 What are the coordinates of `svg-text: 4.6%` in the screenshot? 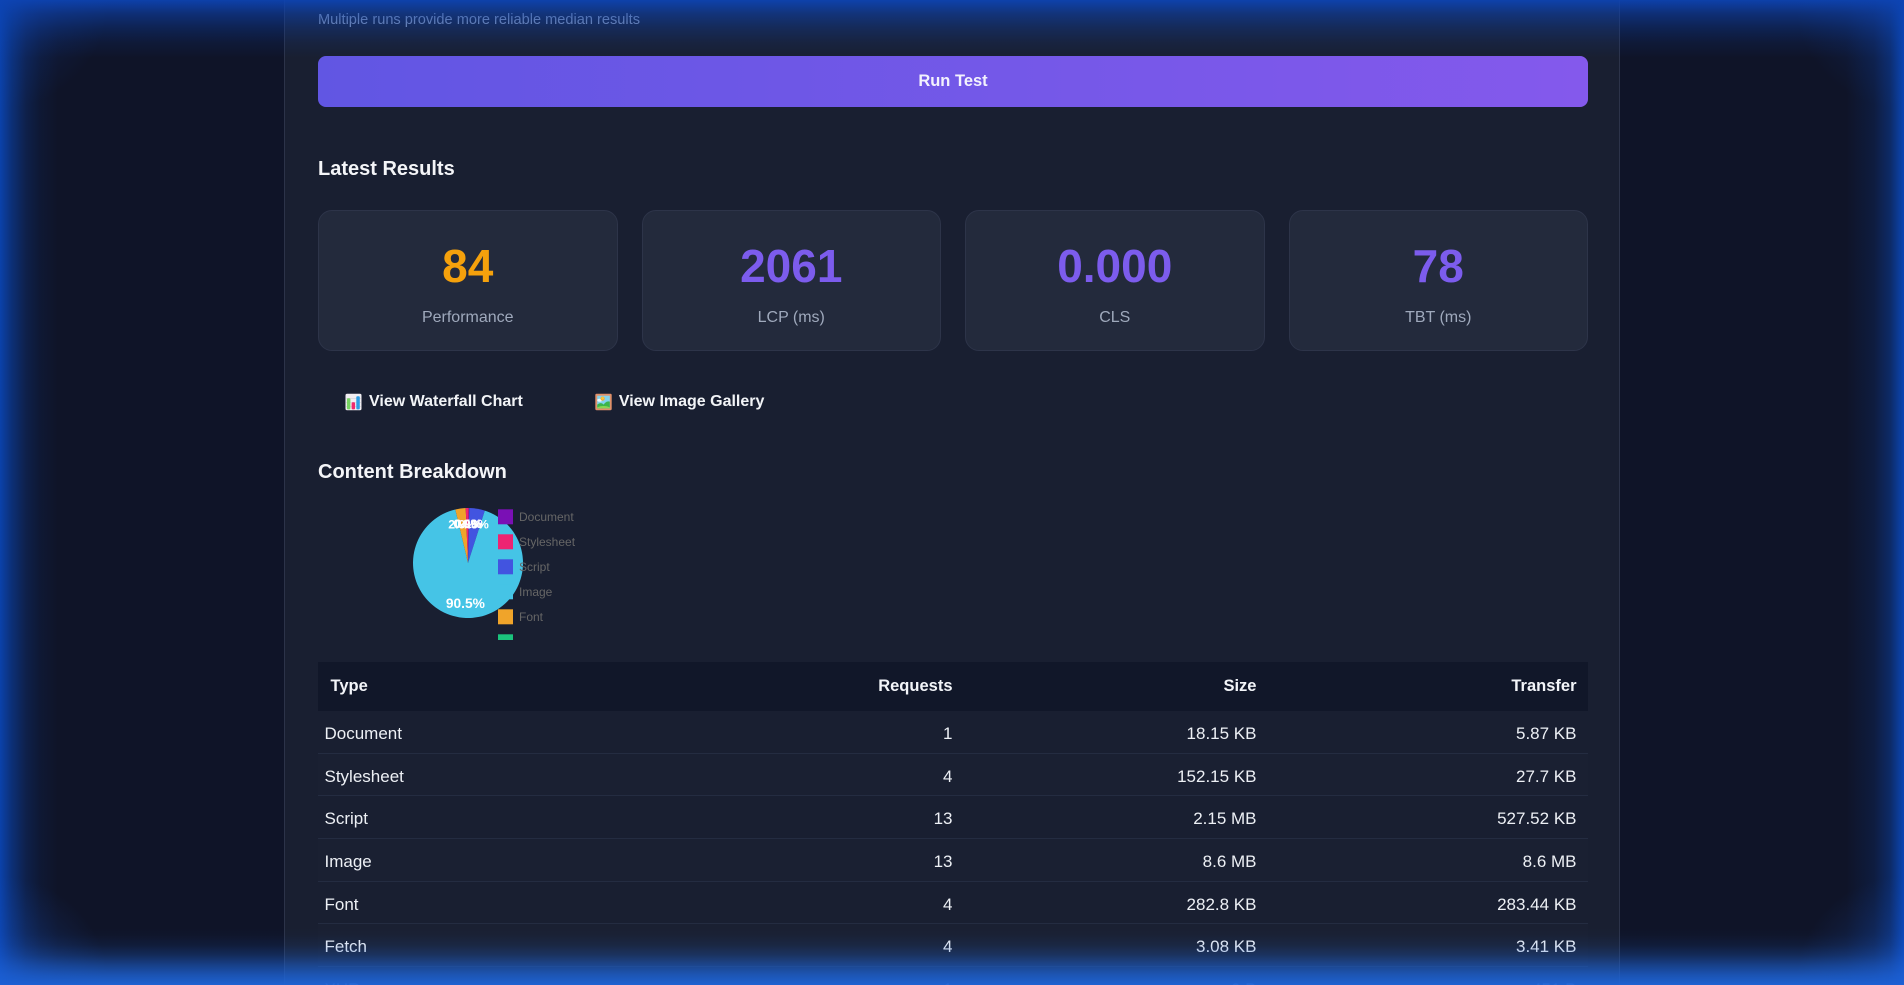 It's located at (475, 525).